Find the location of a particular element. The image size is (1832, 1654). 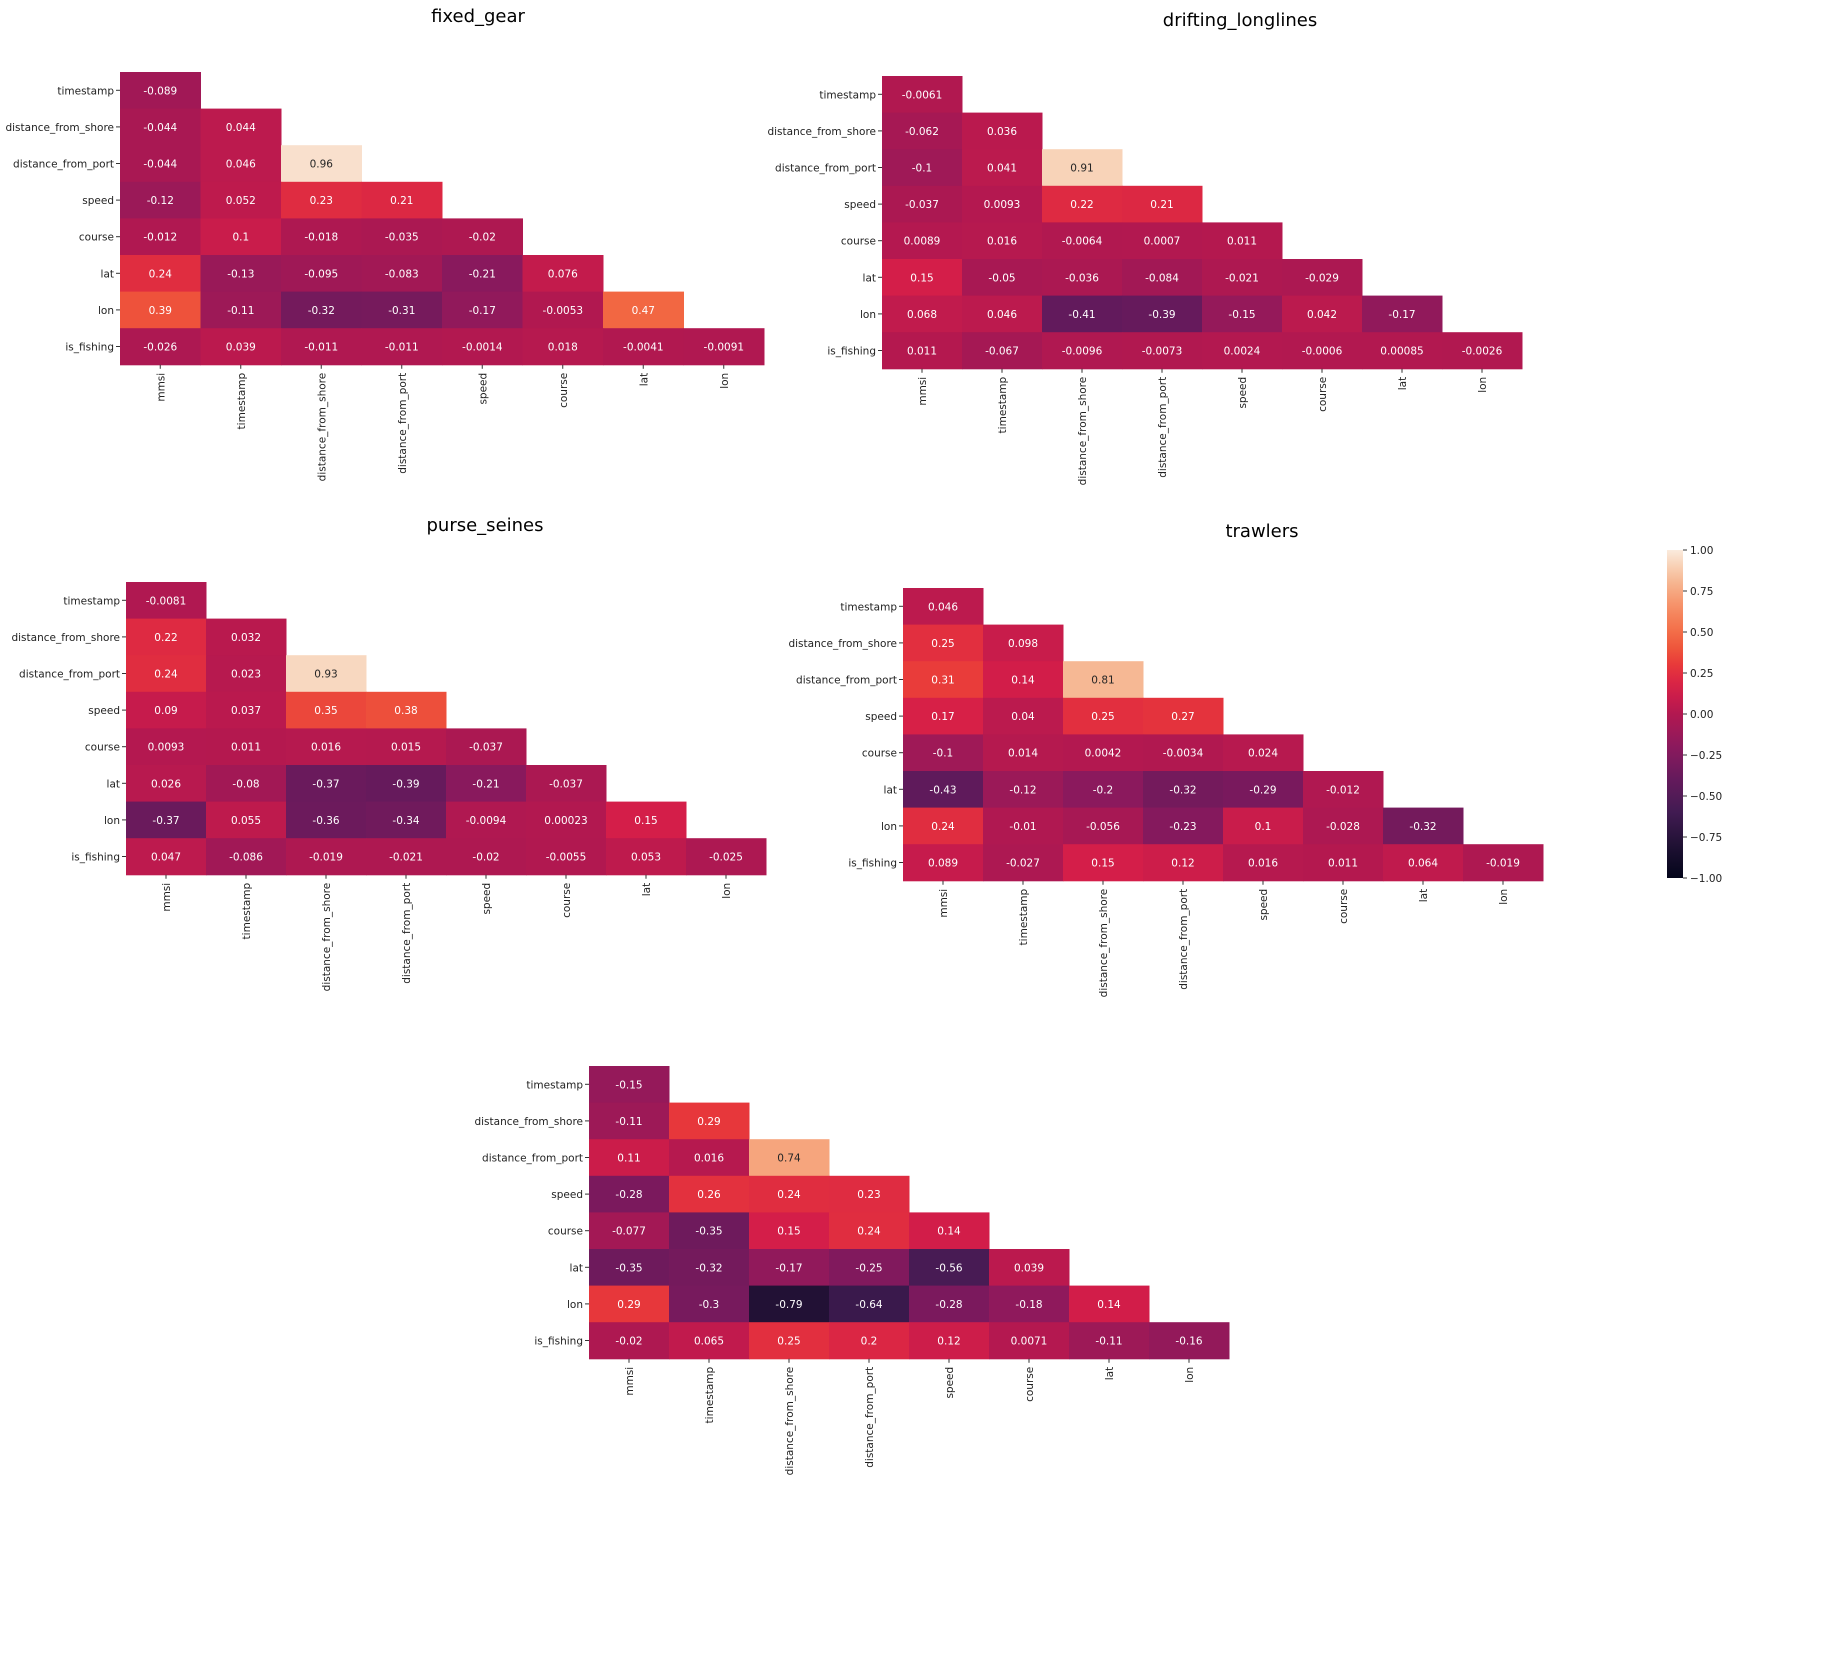

cell-value-label: -0.027 is located at coordinates (1023, 864).